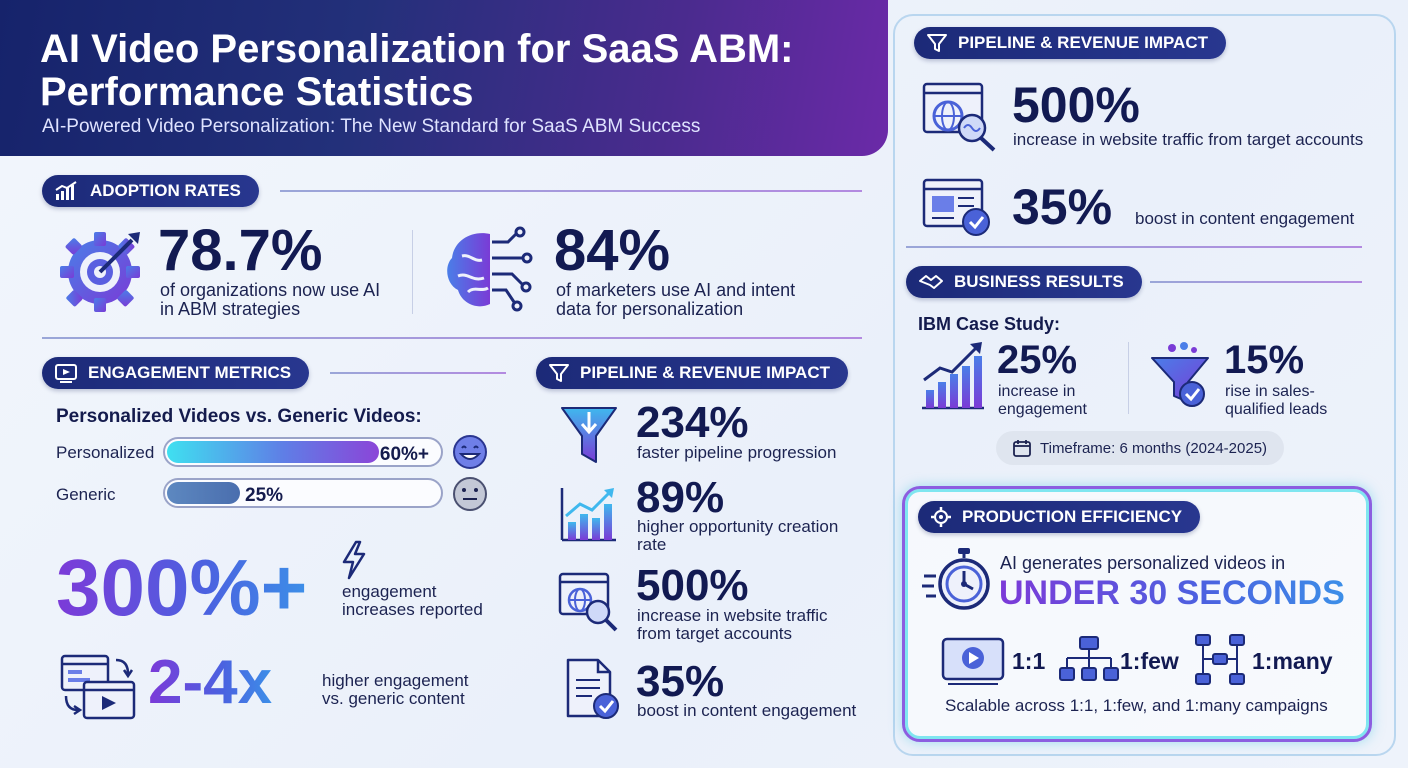 This screenshot has height=768, width=1408. I want to click on happy-face-icon, so click(470, 452).